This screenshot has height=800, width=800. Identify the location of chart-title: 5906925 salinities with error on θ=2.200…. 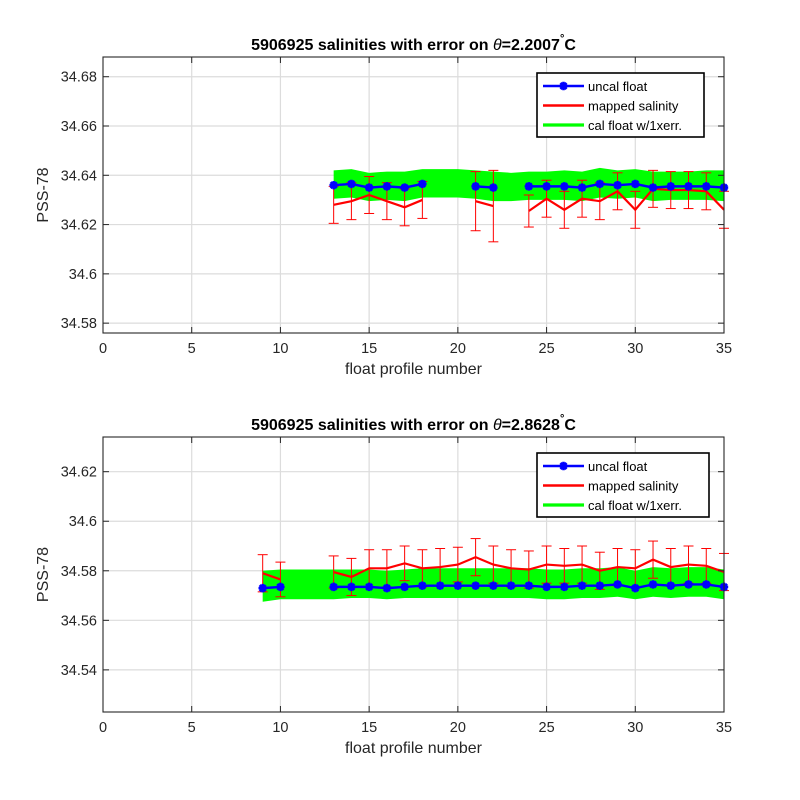
(413, 43).